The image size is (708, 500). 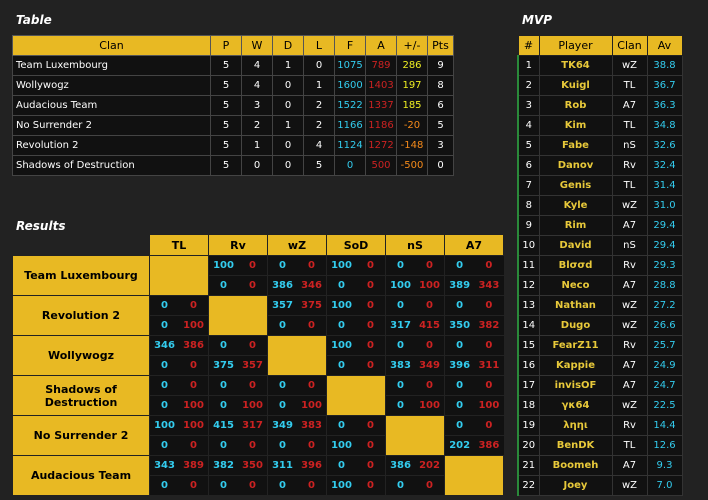 What do you see at coordinates (312, 465) in the screenshot?
I see `results-score: 396` at bounding box center [312, 465].